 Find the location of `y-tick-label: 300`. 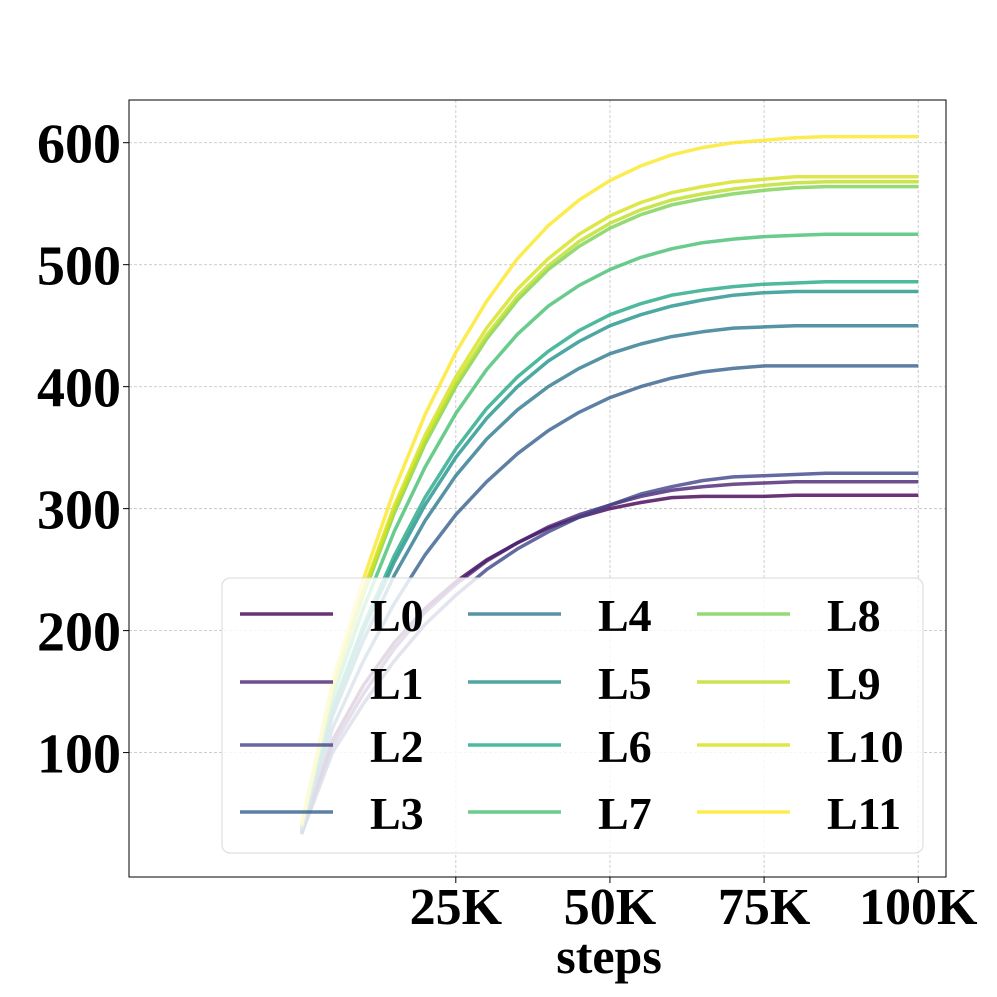

y-tick-label: 300 is located at coordinates (79, 511).